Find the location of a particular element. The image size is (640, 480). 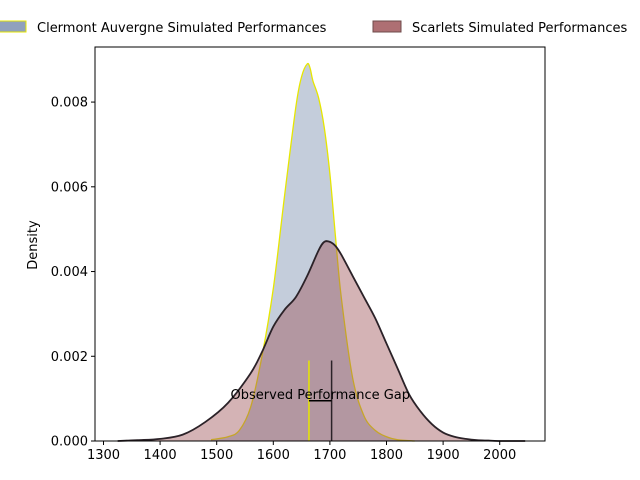

x-tick-label: 1700 is located at coordinates (329, 455).